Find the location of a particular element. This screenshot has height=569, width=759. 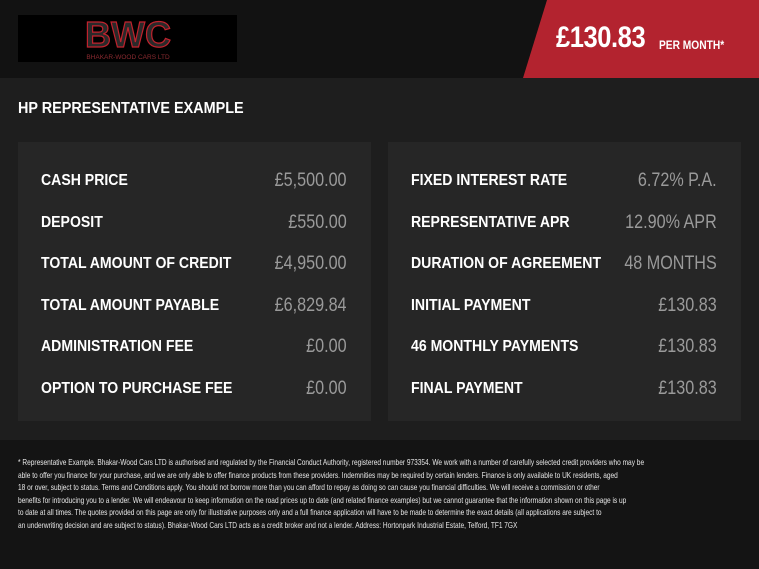

finance-row: CASH PRICE £5,500.00 is located at coordinates (194, 191).